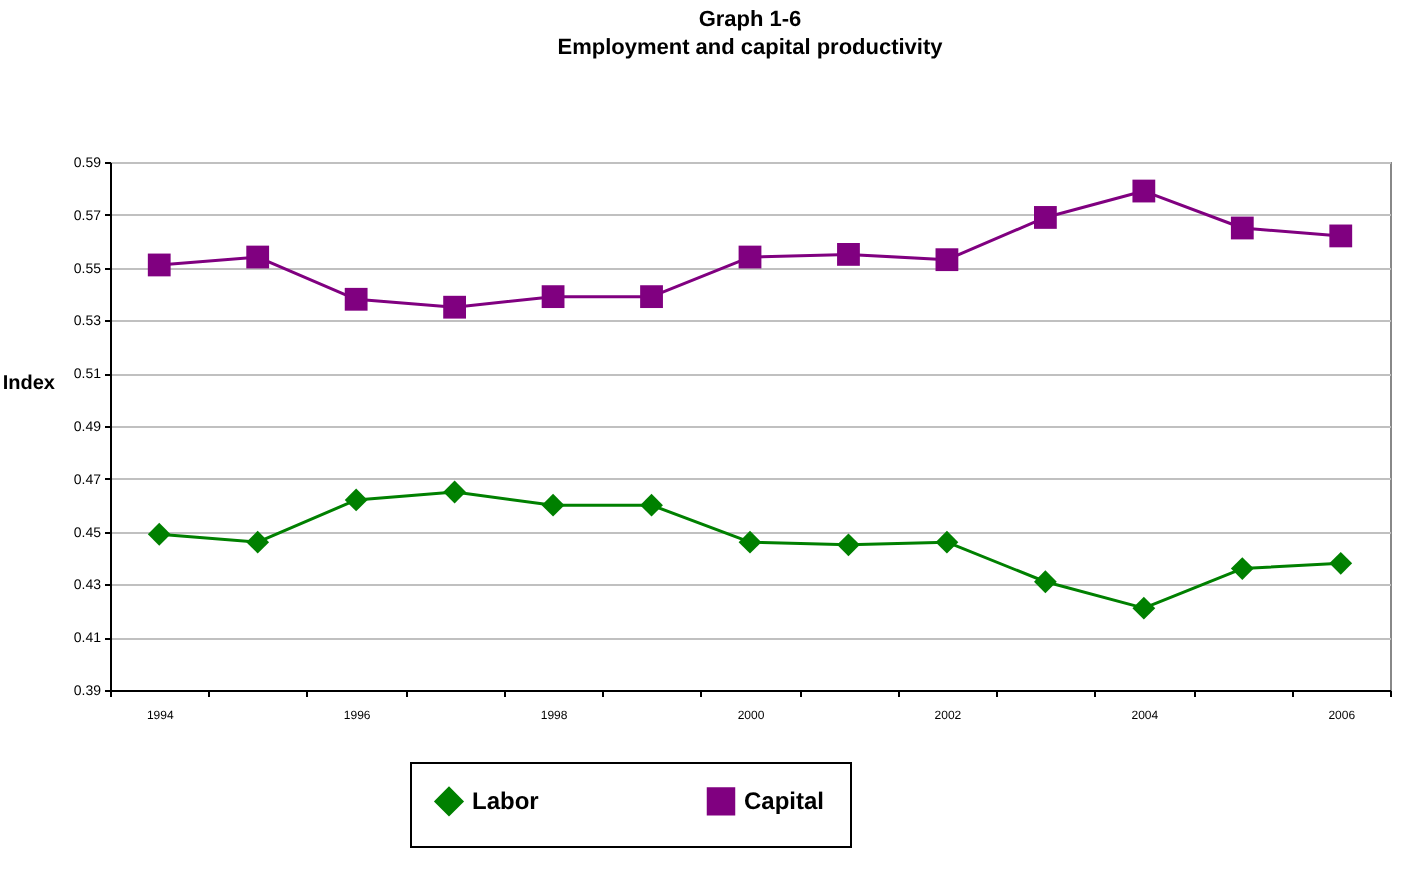 The image size is (1406, 886). I want to click on chart-subtitle: Employment and capital productivity, so click(751, 48).